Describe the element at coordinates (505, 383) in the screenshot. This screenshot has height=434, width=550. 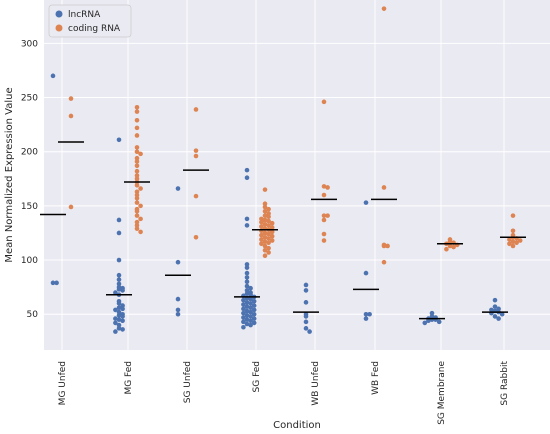
I see `x-tick-label-sg-rabbit: SG Rabbit` at that location.